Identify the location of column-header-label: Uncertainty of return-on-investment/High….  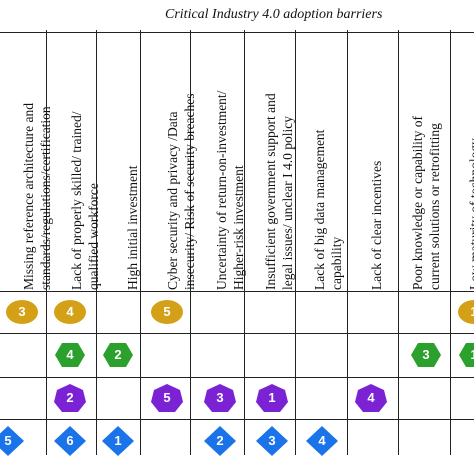
(230, 150).